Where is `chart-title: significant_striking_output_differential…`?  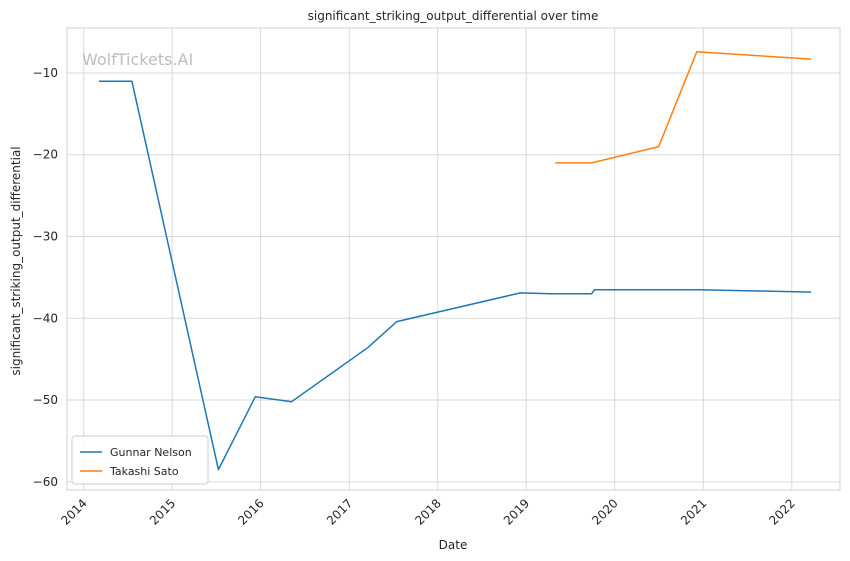 chart-title: significant_striking_output_differential… is located at coordinates (453, 16).